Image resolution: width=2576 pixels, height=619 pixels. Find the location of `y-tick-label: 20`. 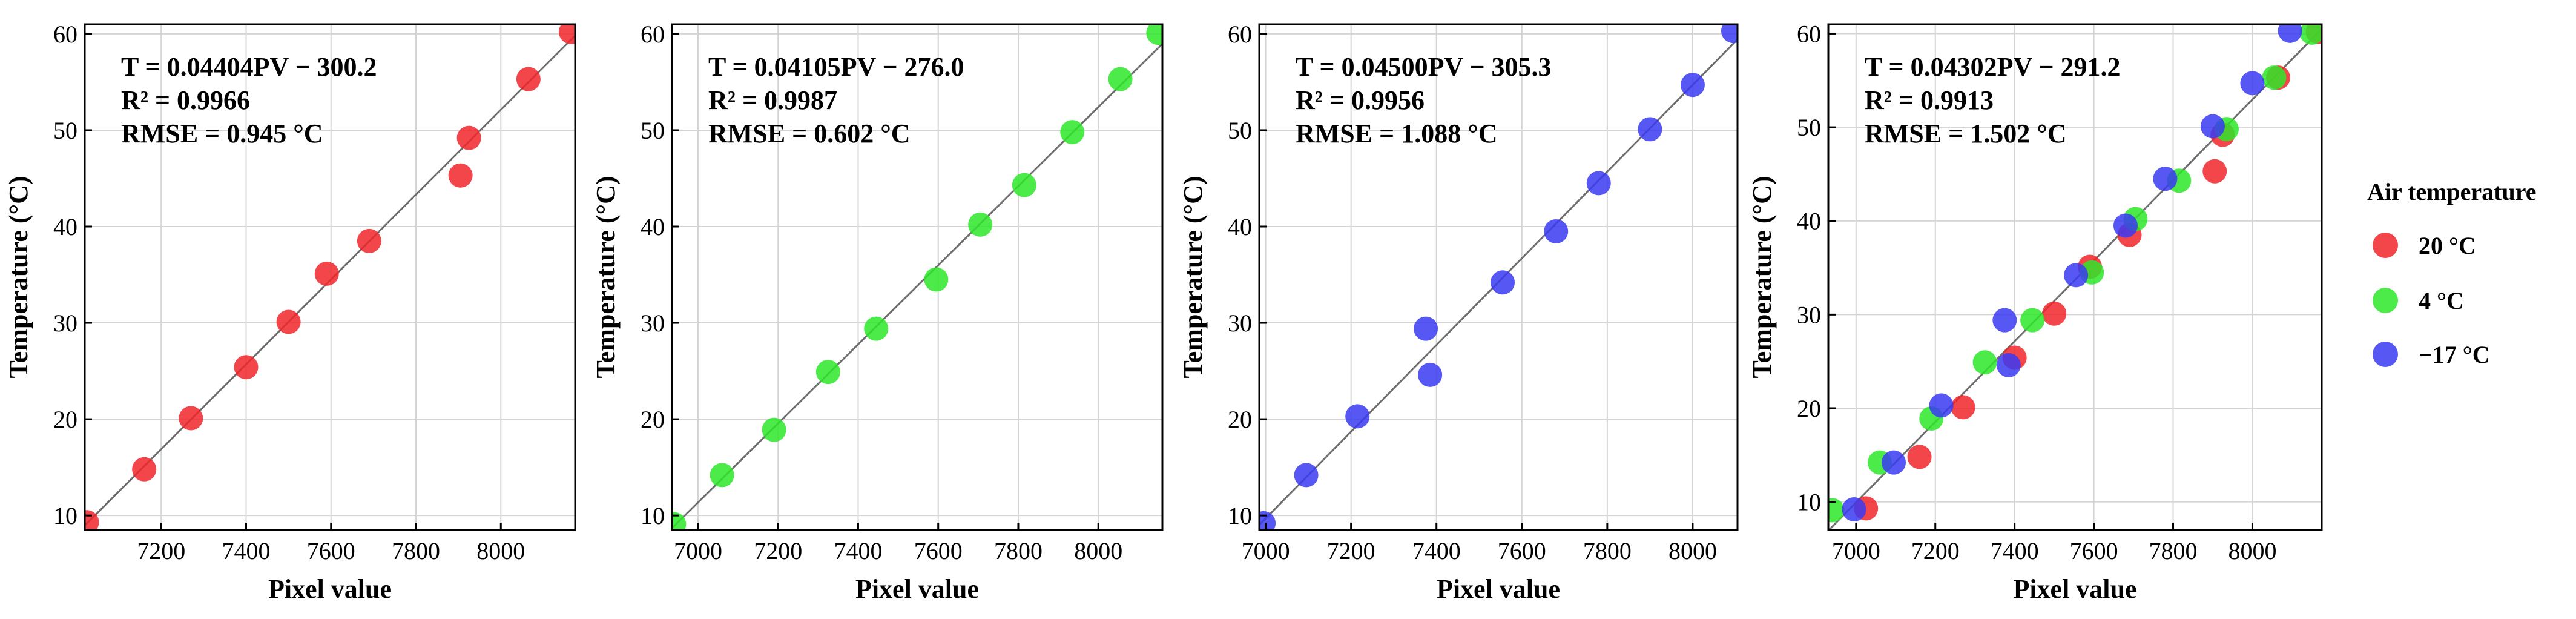

y-tick-label: 20 is located at coordinates (653, 419).